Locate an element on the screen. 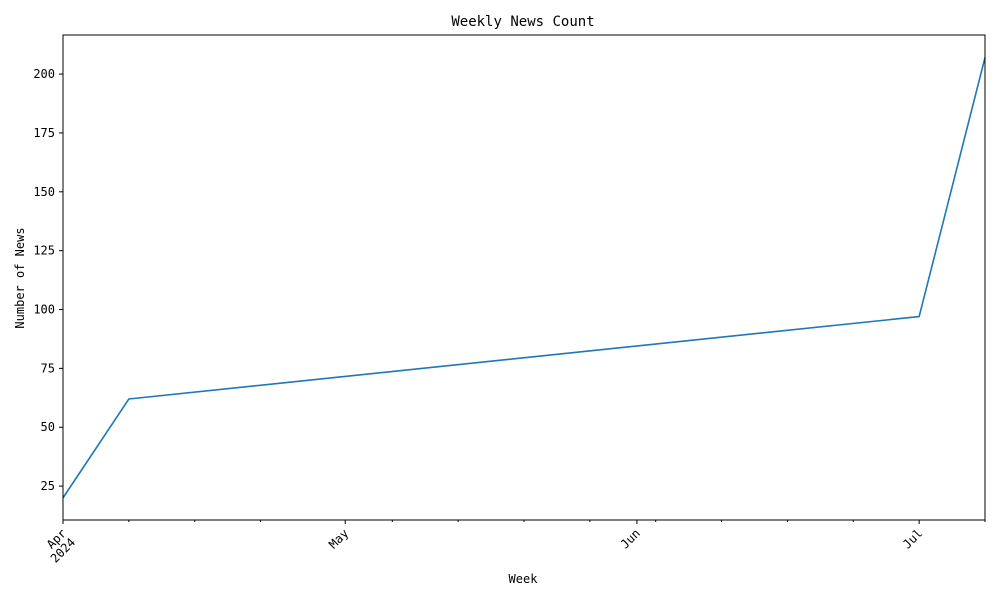 The height and width of the screenshot is (600, 1000). y-tick-label: 175 is located at coordinates (44, 133).